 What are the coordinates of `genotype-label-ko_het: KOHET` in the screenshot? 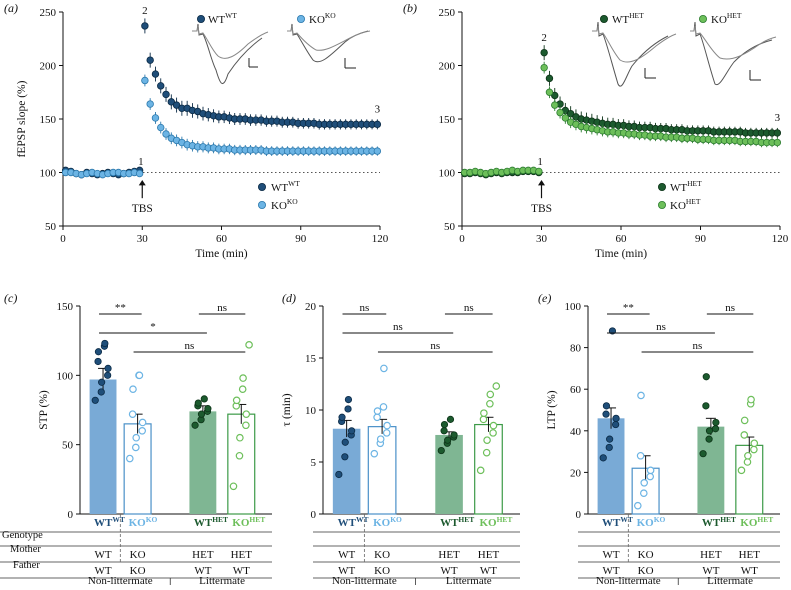 It's located at (756, 522).